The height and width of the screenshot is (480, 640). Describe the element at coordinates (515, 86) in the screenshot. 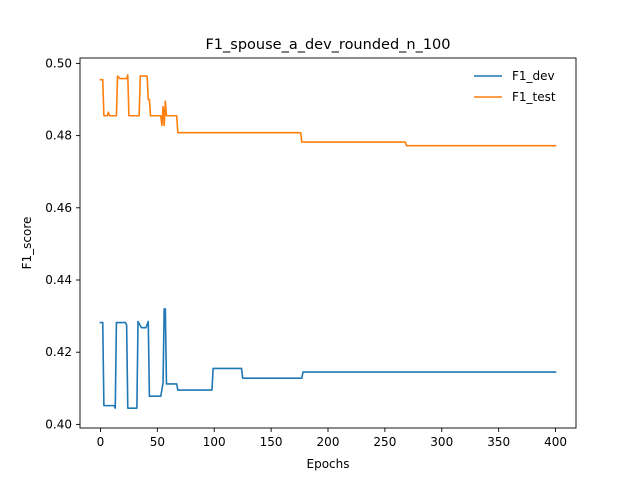

I see `legend: F1_dev F1_test` at that location.